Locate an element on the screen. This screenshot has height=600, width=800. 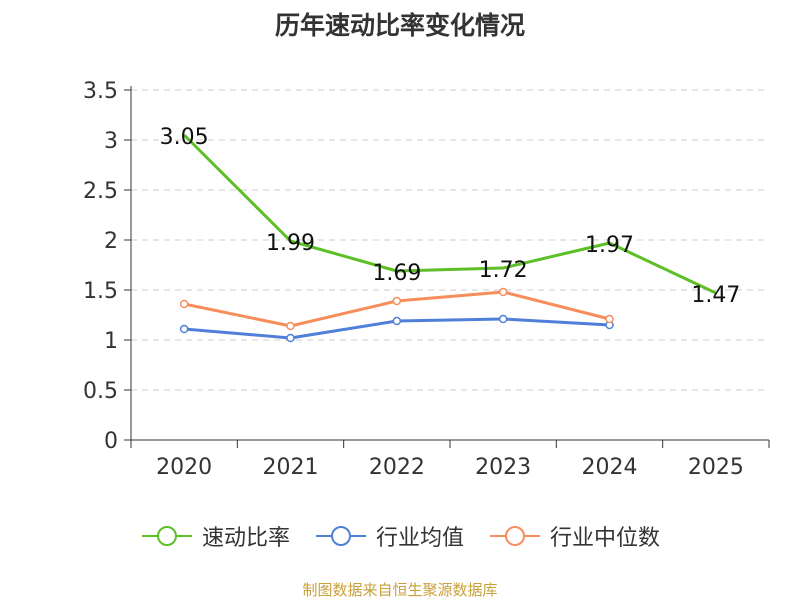
data-label: 3.05 is located at coordinates (184, 137).